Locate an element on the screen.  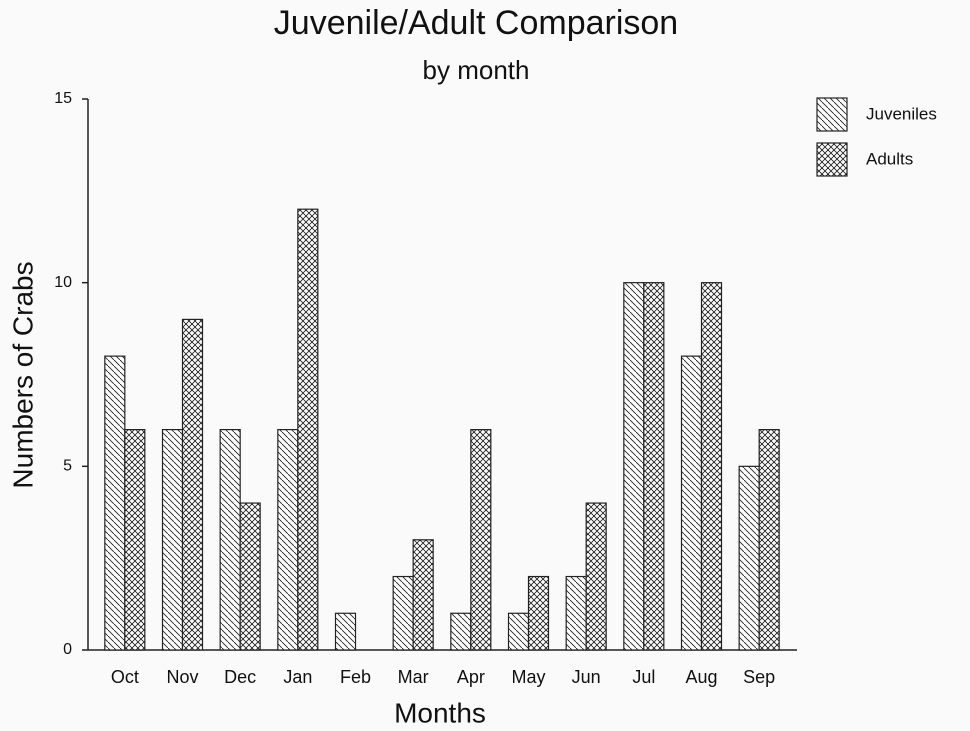
x-tick-label: Dec is located at coordinates (240, 677).